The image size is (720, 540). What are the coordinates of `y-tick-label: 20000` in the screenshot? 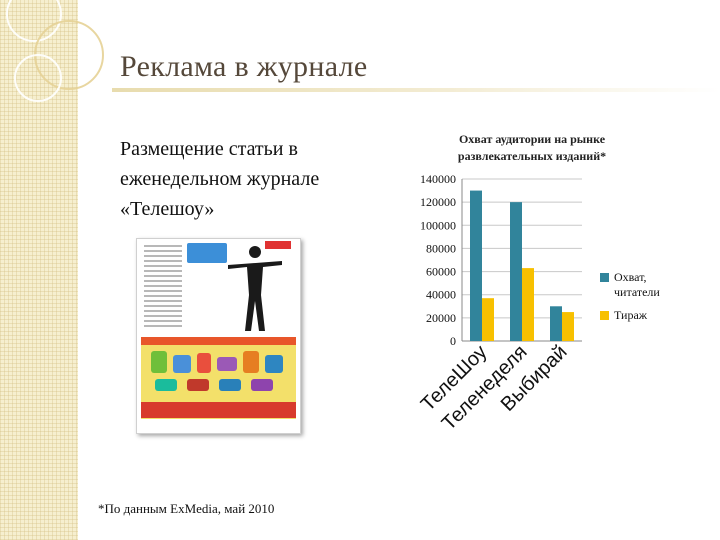 It's located at (441, 318).